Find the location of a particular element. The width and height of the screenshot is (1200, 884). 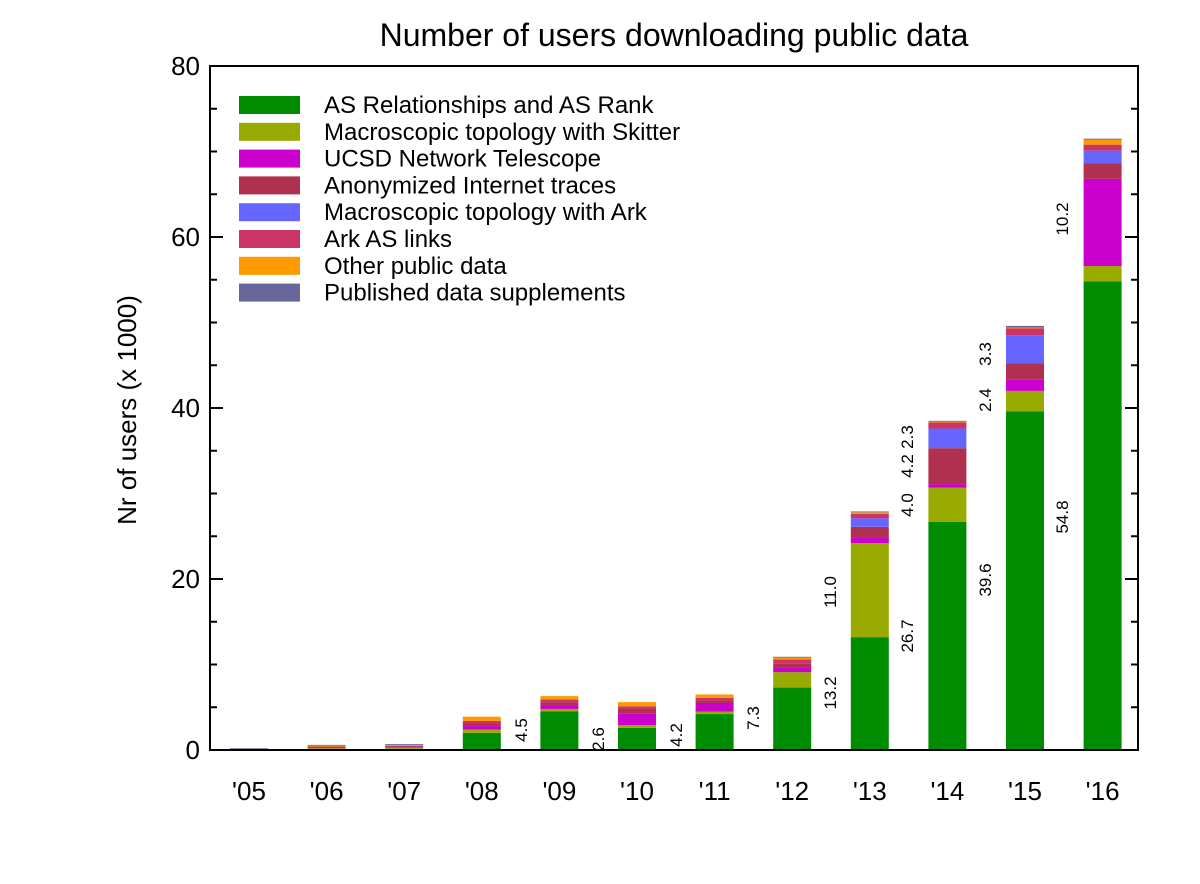

y-tick-label: 40 is located at coordinates (185, 408).